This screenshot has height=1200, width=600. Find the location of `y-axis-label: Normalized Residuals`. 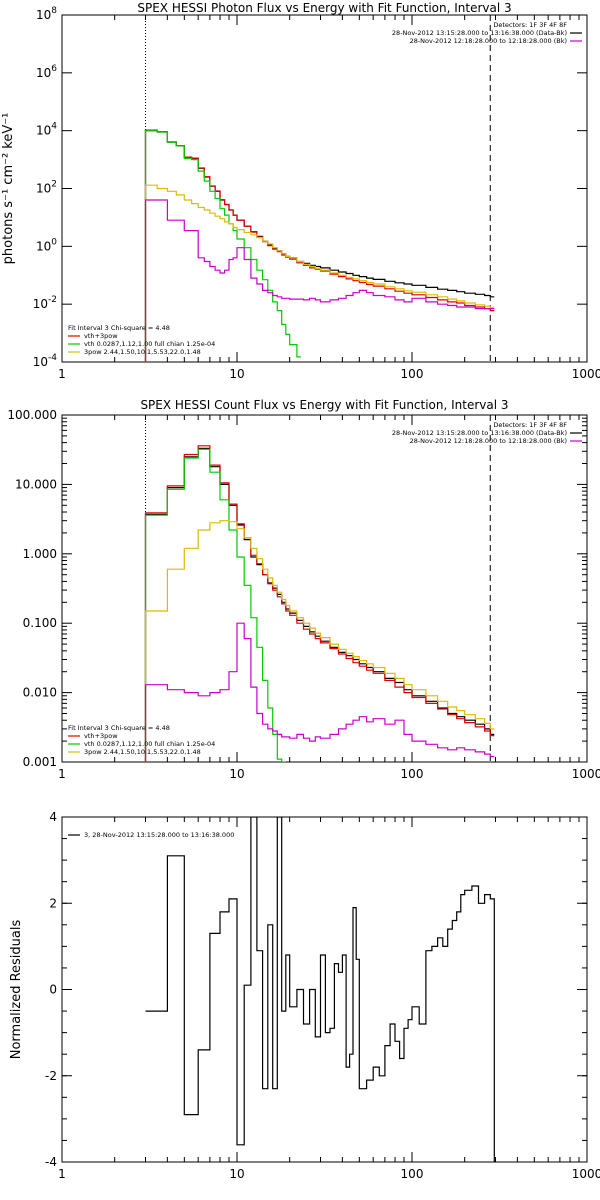

y-axis-label: Normalized Residuals is located at coordinates (16, 990).